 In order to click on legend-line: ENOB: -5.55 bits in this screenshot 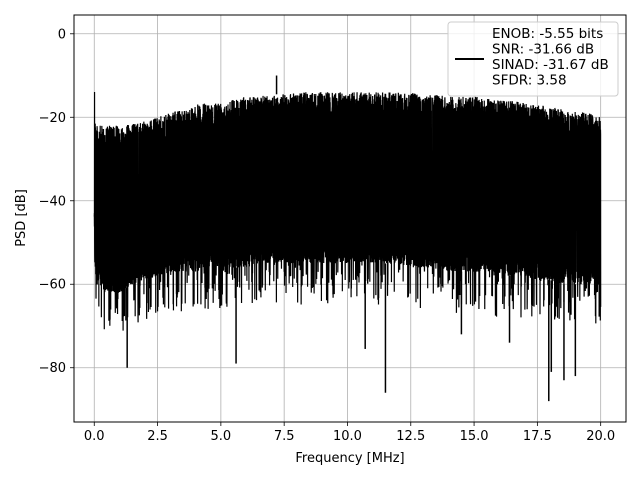, I will do `click(547, 34)`.